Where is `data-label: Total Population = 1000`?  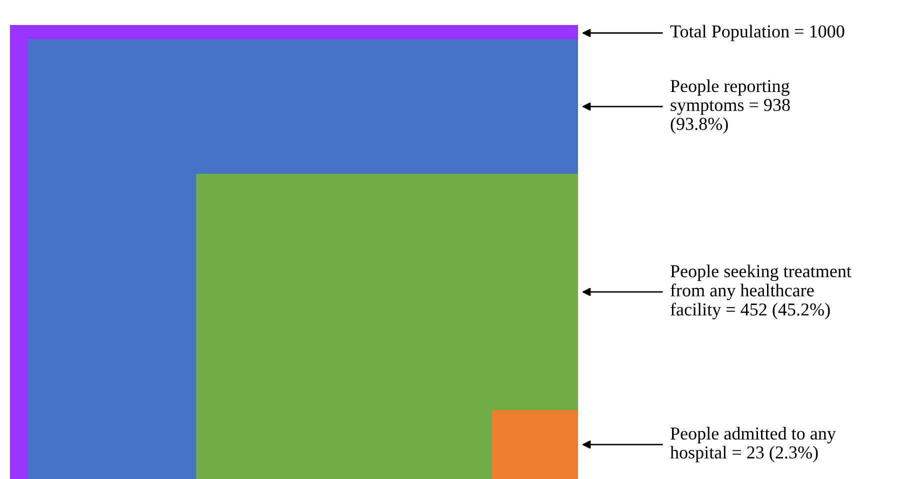 data-label: Total Population = 1000 is located at coordinates (757, 33).